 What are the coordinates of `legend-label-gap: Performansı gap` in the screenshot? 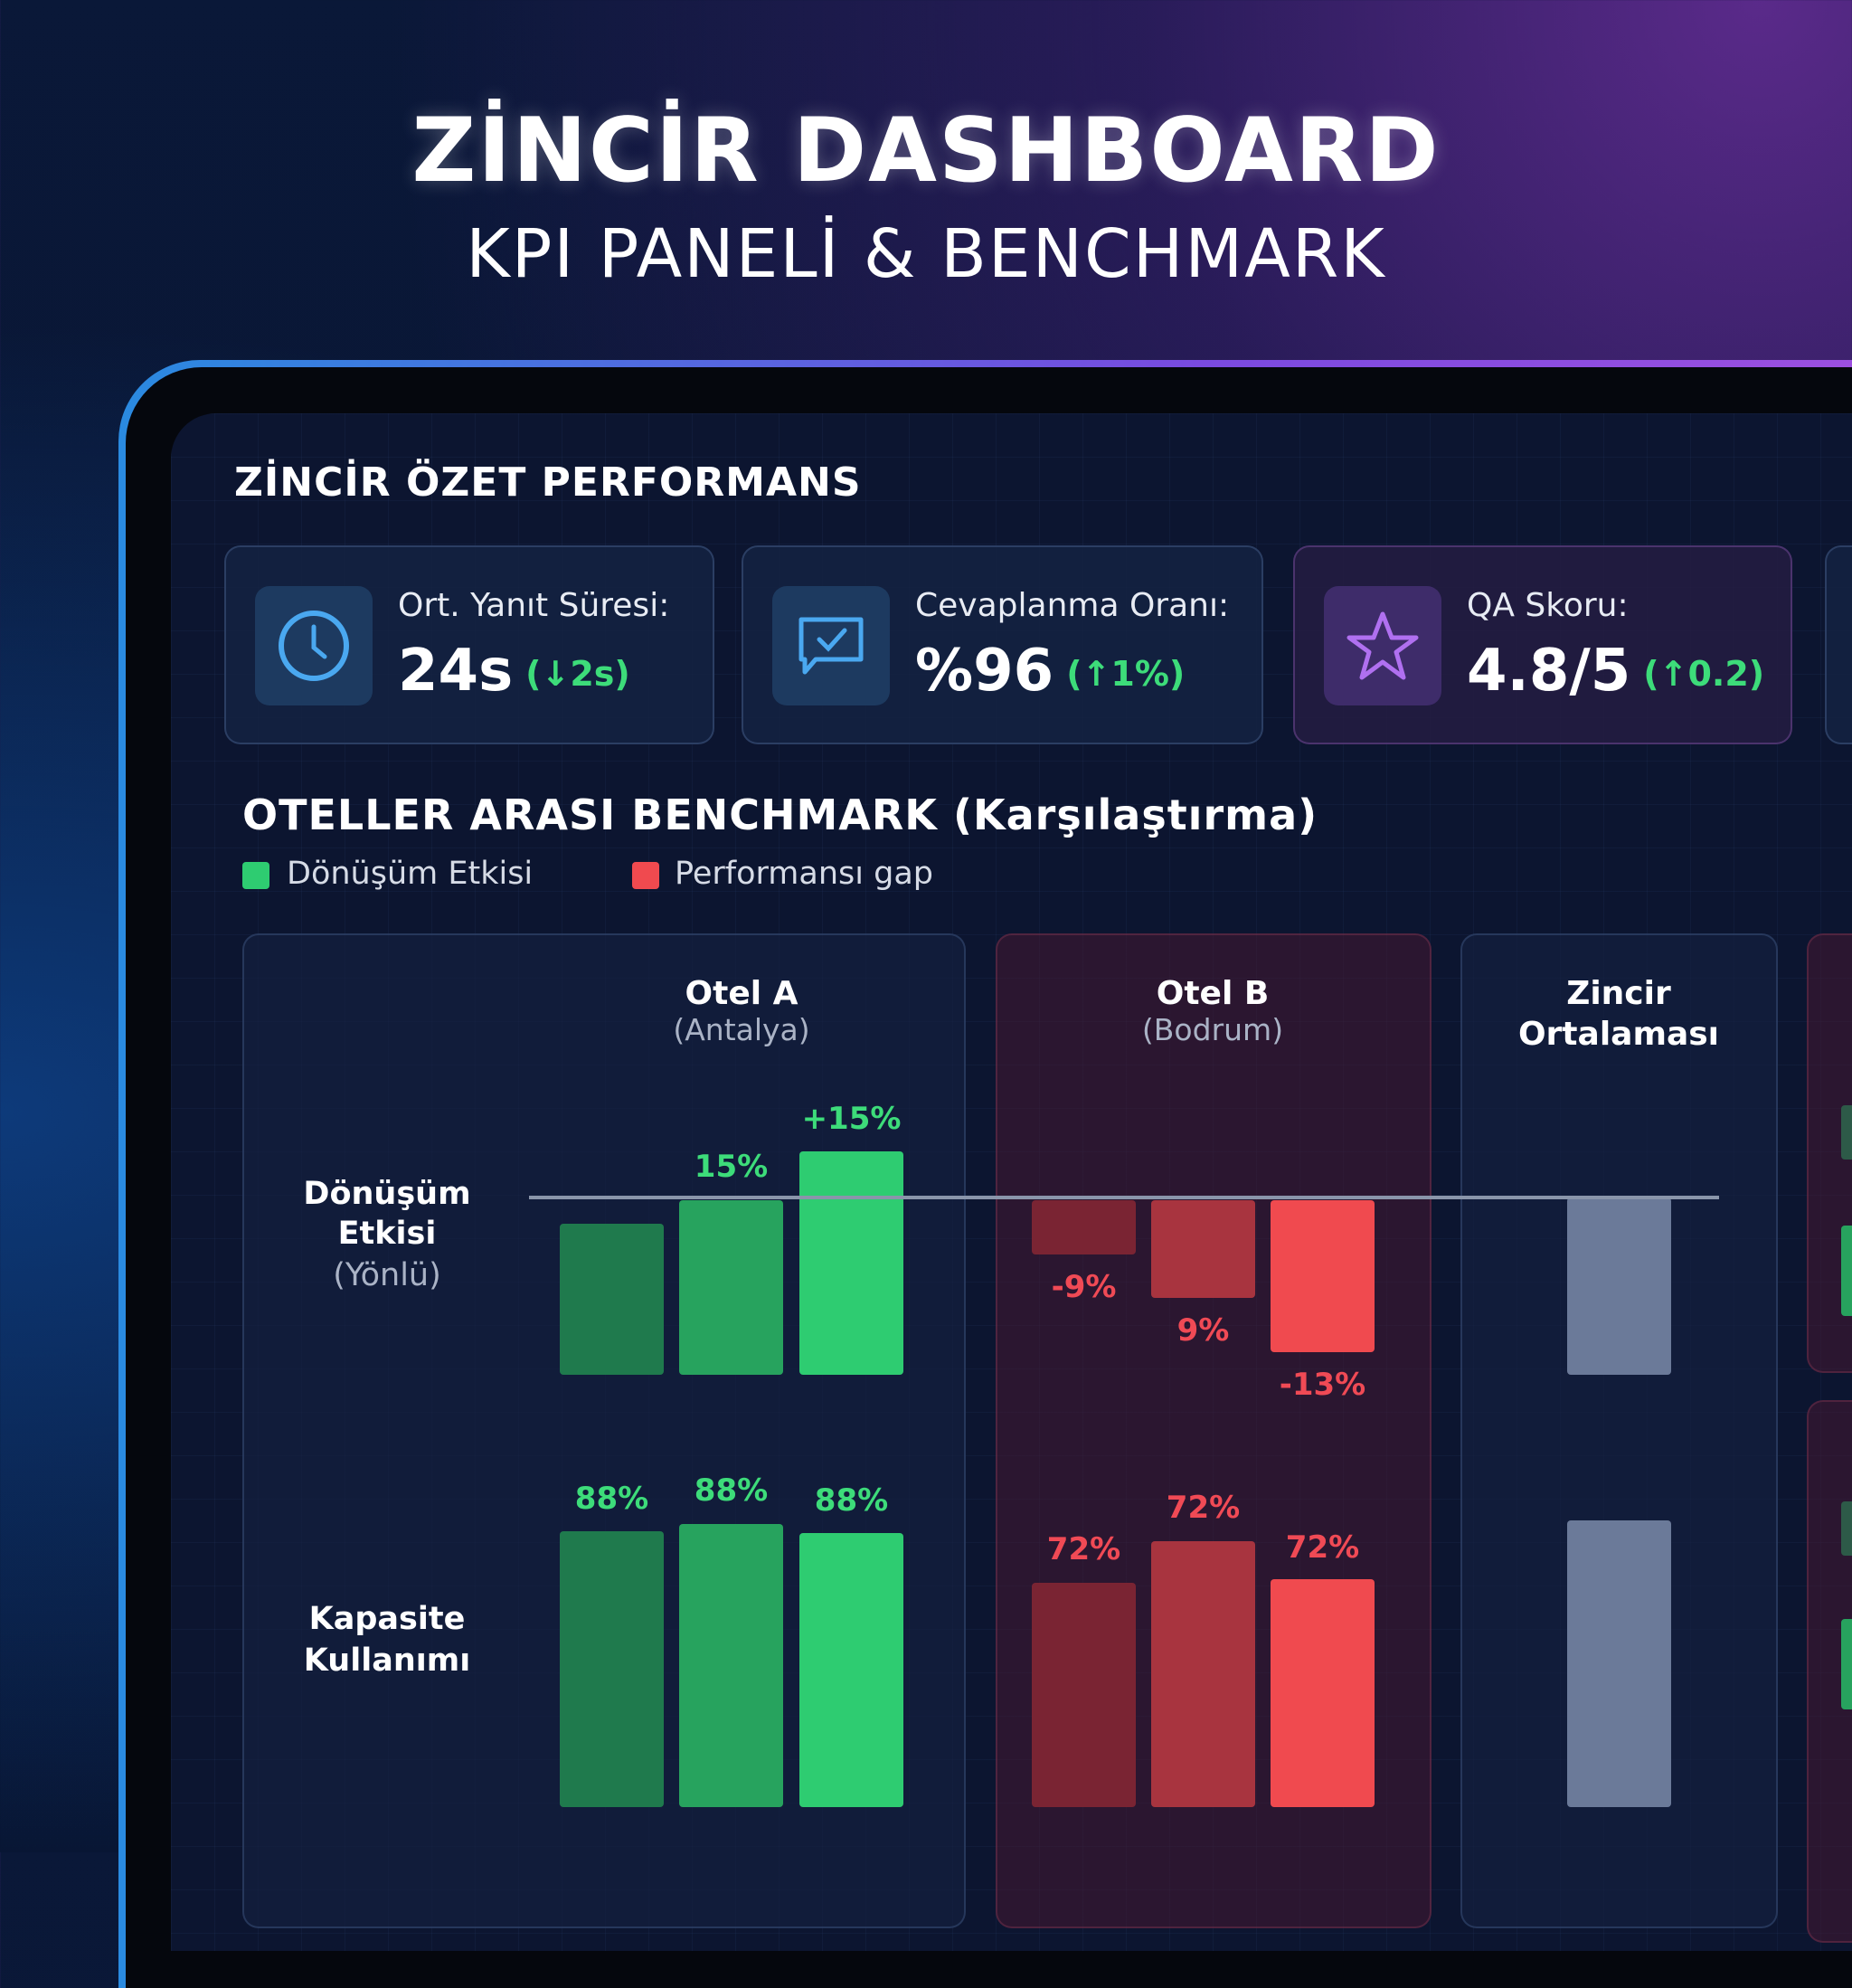 It's located at (804, 874).